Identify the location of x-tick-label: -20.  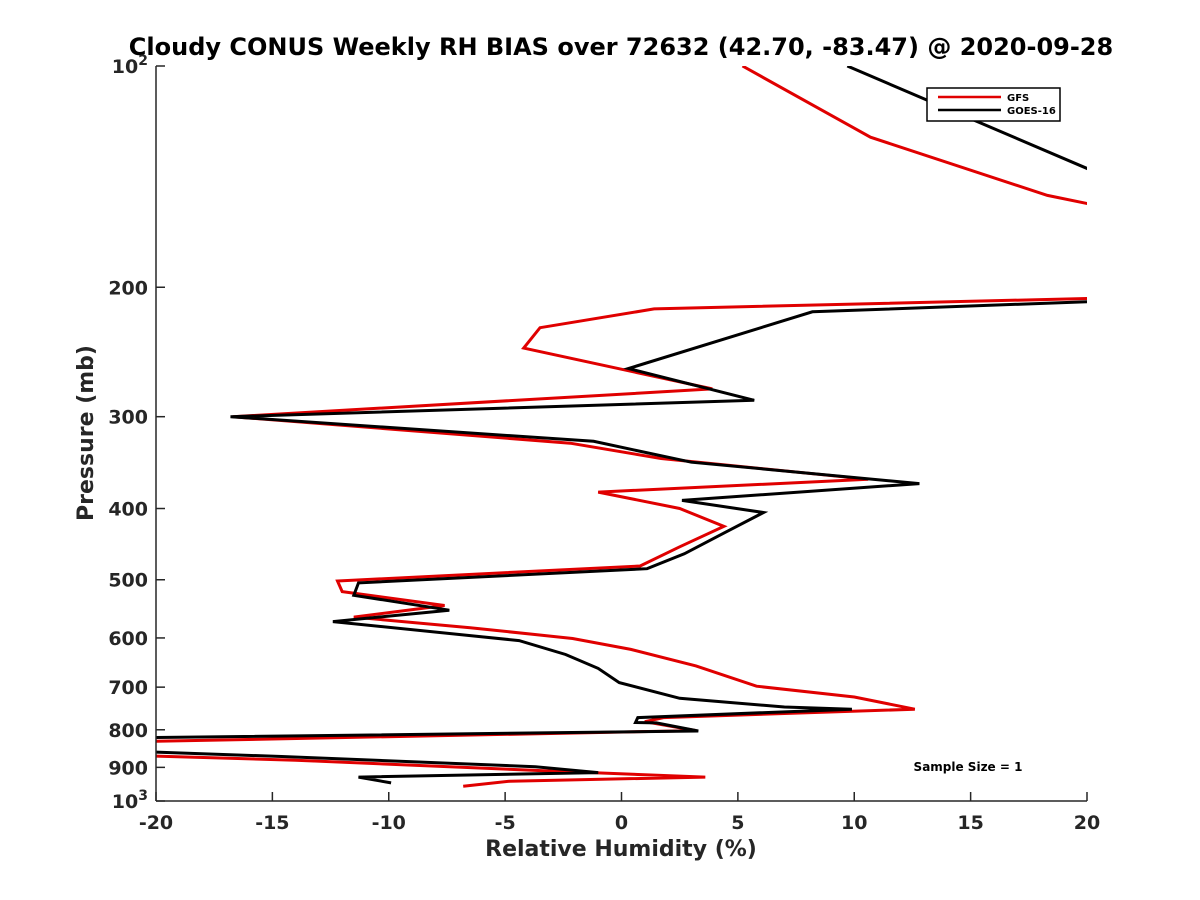
(156, 823).